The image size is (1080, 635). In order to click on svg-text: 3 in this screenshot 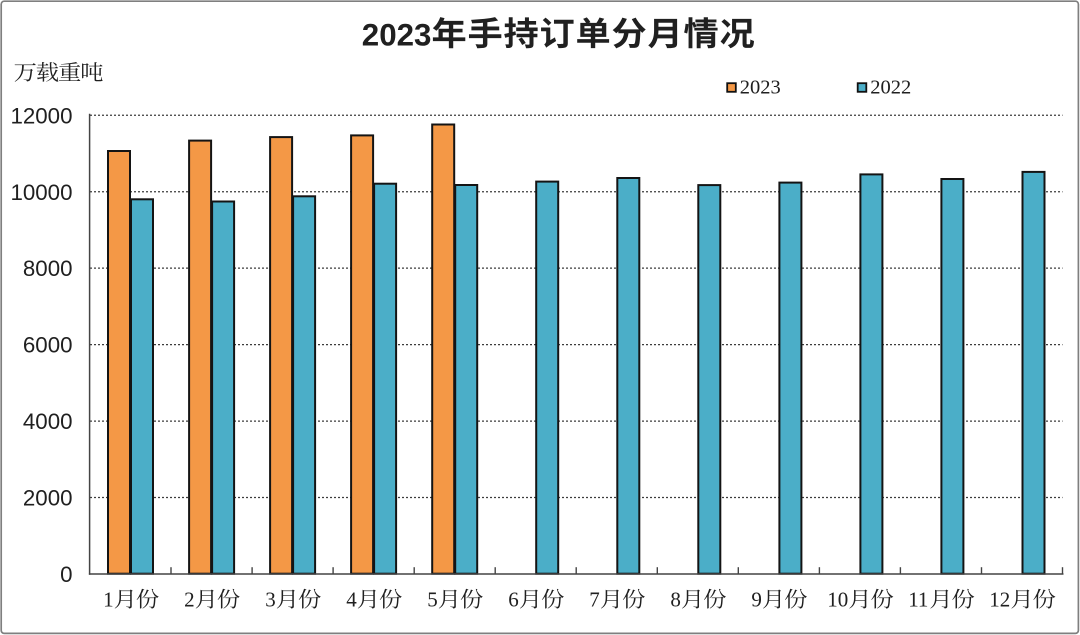, I will do `click(270, 600)`.